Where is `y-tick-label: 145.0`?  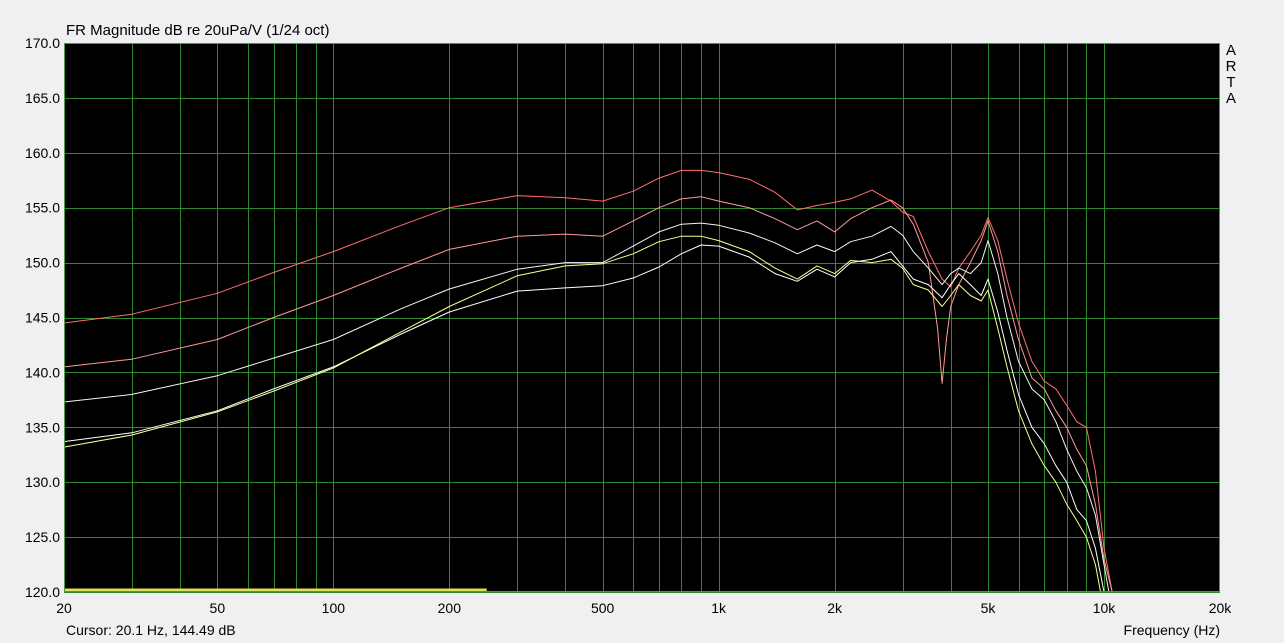
y-tick-label: 145.0 is located at coordinates (42, 318).